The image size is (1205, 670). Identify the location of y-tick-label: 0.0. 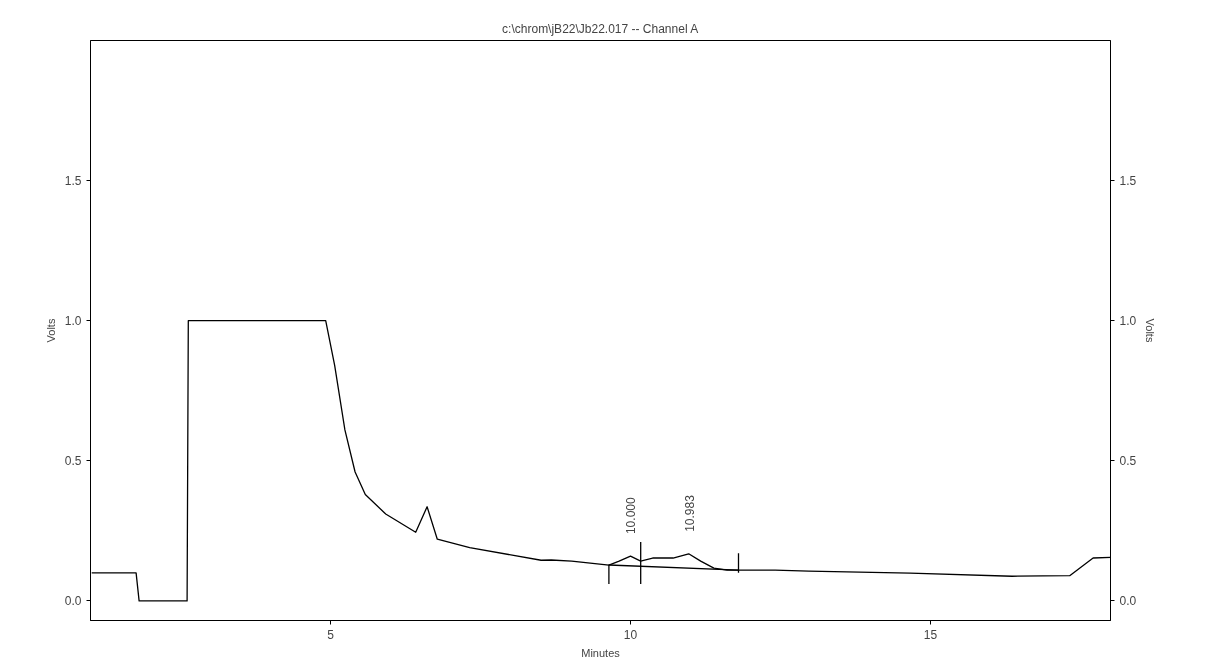
(73, 601).